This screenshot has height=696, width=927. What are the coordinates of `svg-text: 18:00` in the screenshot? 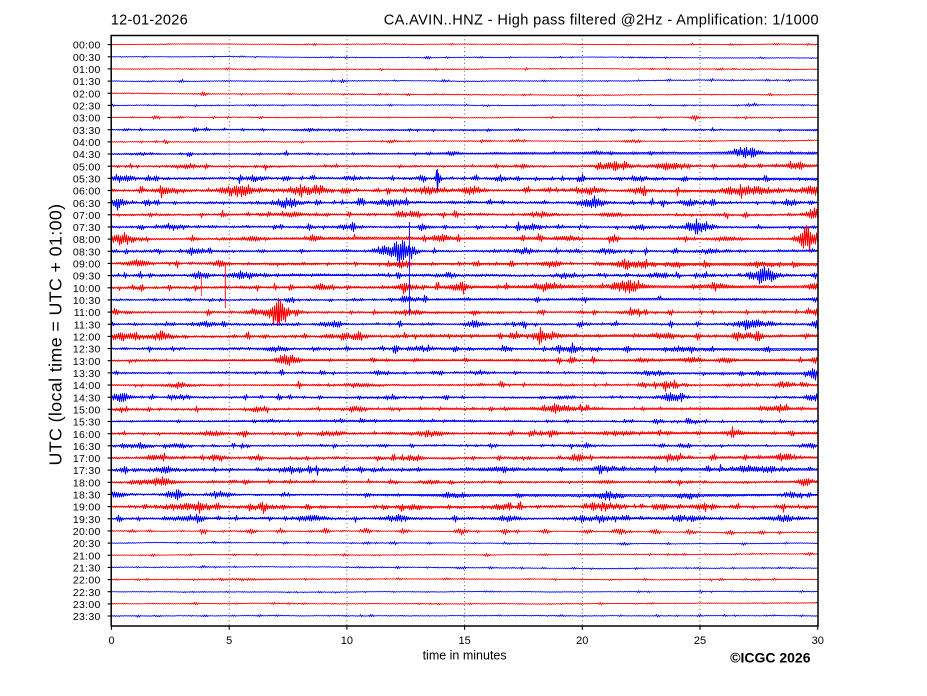 It's located at (87, 483).